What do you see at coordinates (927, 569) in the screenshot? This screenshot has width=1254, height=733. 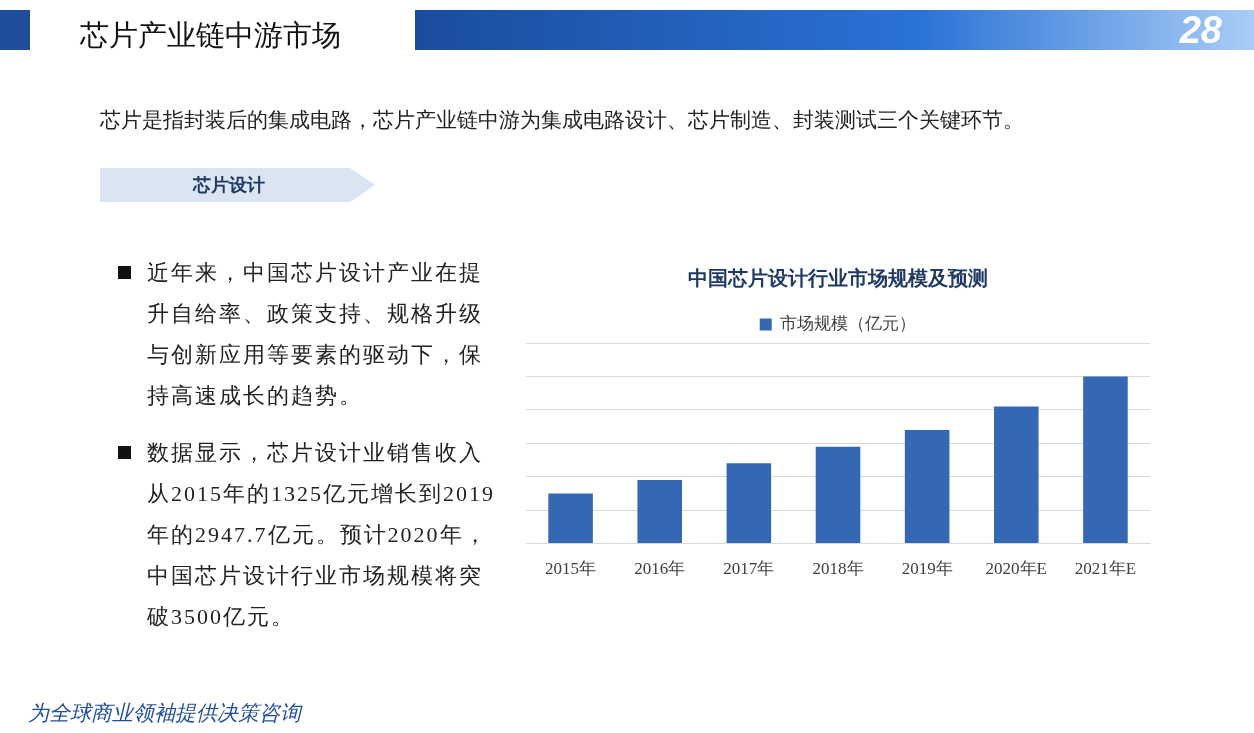 I see `x-tick-label: 2019年` at bounding box center [927, 569].